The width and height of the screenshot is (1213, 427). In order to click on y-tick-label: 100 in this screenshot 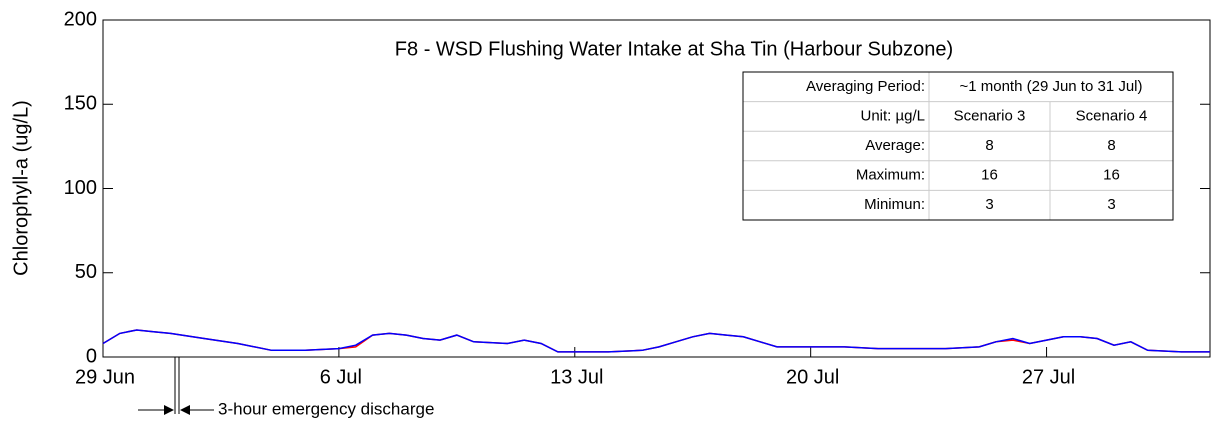, I will do `click(80, 188)`.